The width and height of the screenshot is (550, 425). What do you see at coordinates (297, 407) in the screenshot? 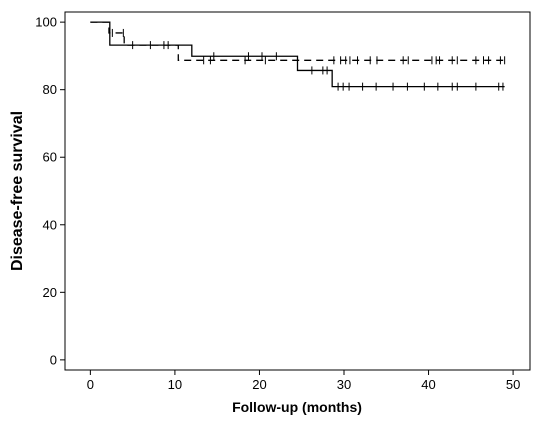
I see `x-axis-title: Follow-up (months)` at bounding box center [297, 407].